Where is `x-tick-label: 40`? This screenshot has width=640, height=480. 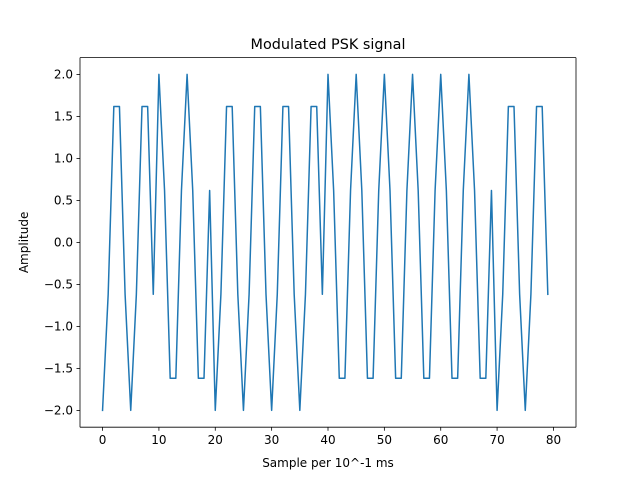
x-tick-label: 40 is located at coordinates (327, 440).